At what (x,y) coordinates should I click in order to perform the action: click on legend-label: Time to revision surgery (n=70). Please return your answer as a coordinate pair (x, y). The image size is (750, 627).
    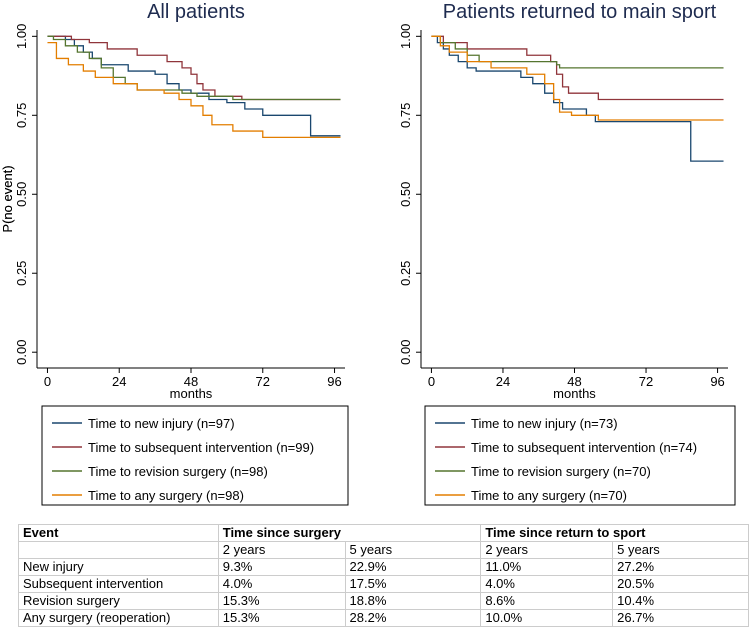
    Looking at the image, I should click on (561, 471).